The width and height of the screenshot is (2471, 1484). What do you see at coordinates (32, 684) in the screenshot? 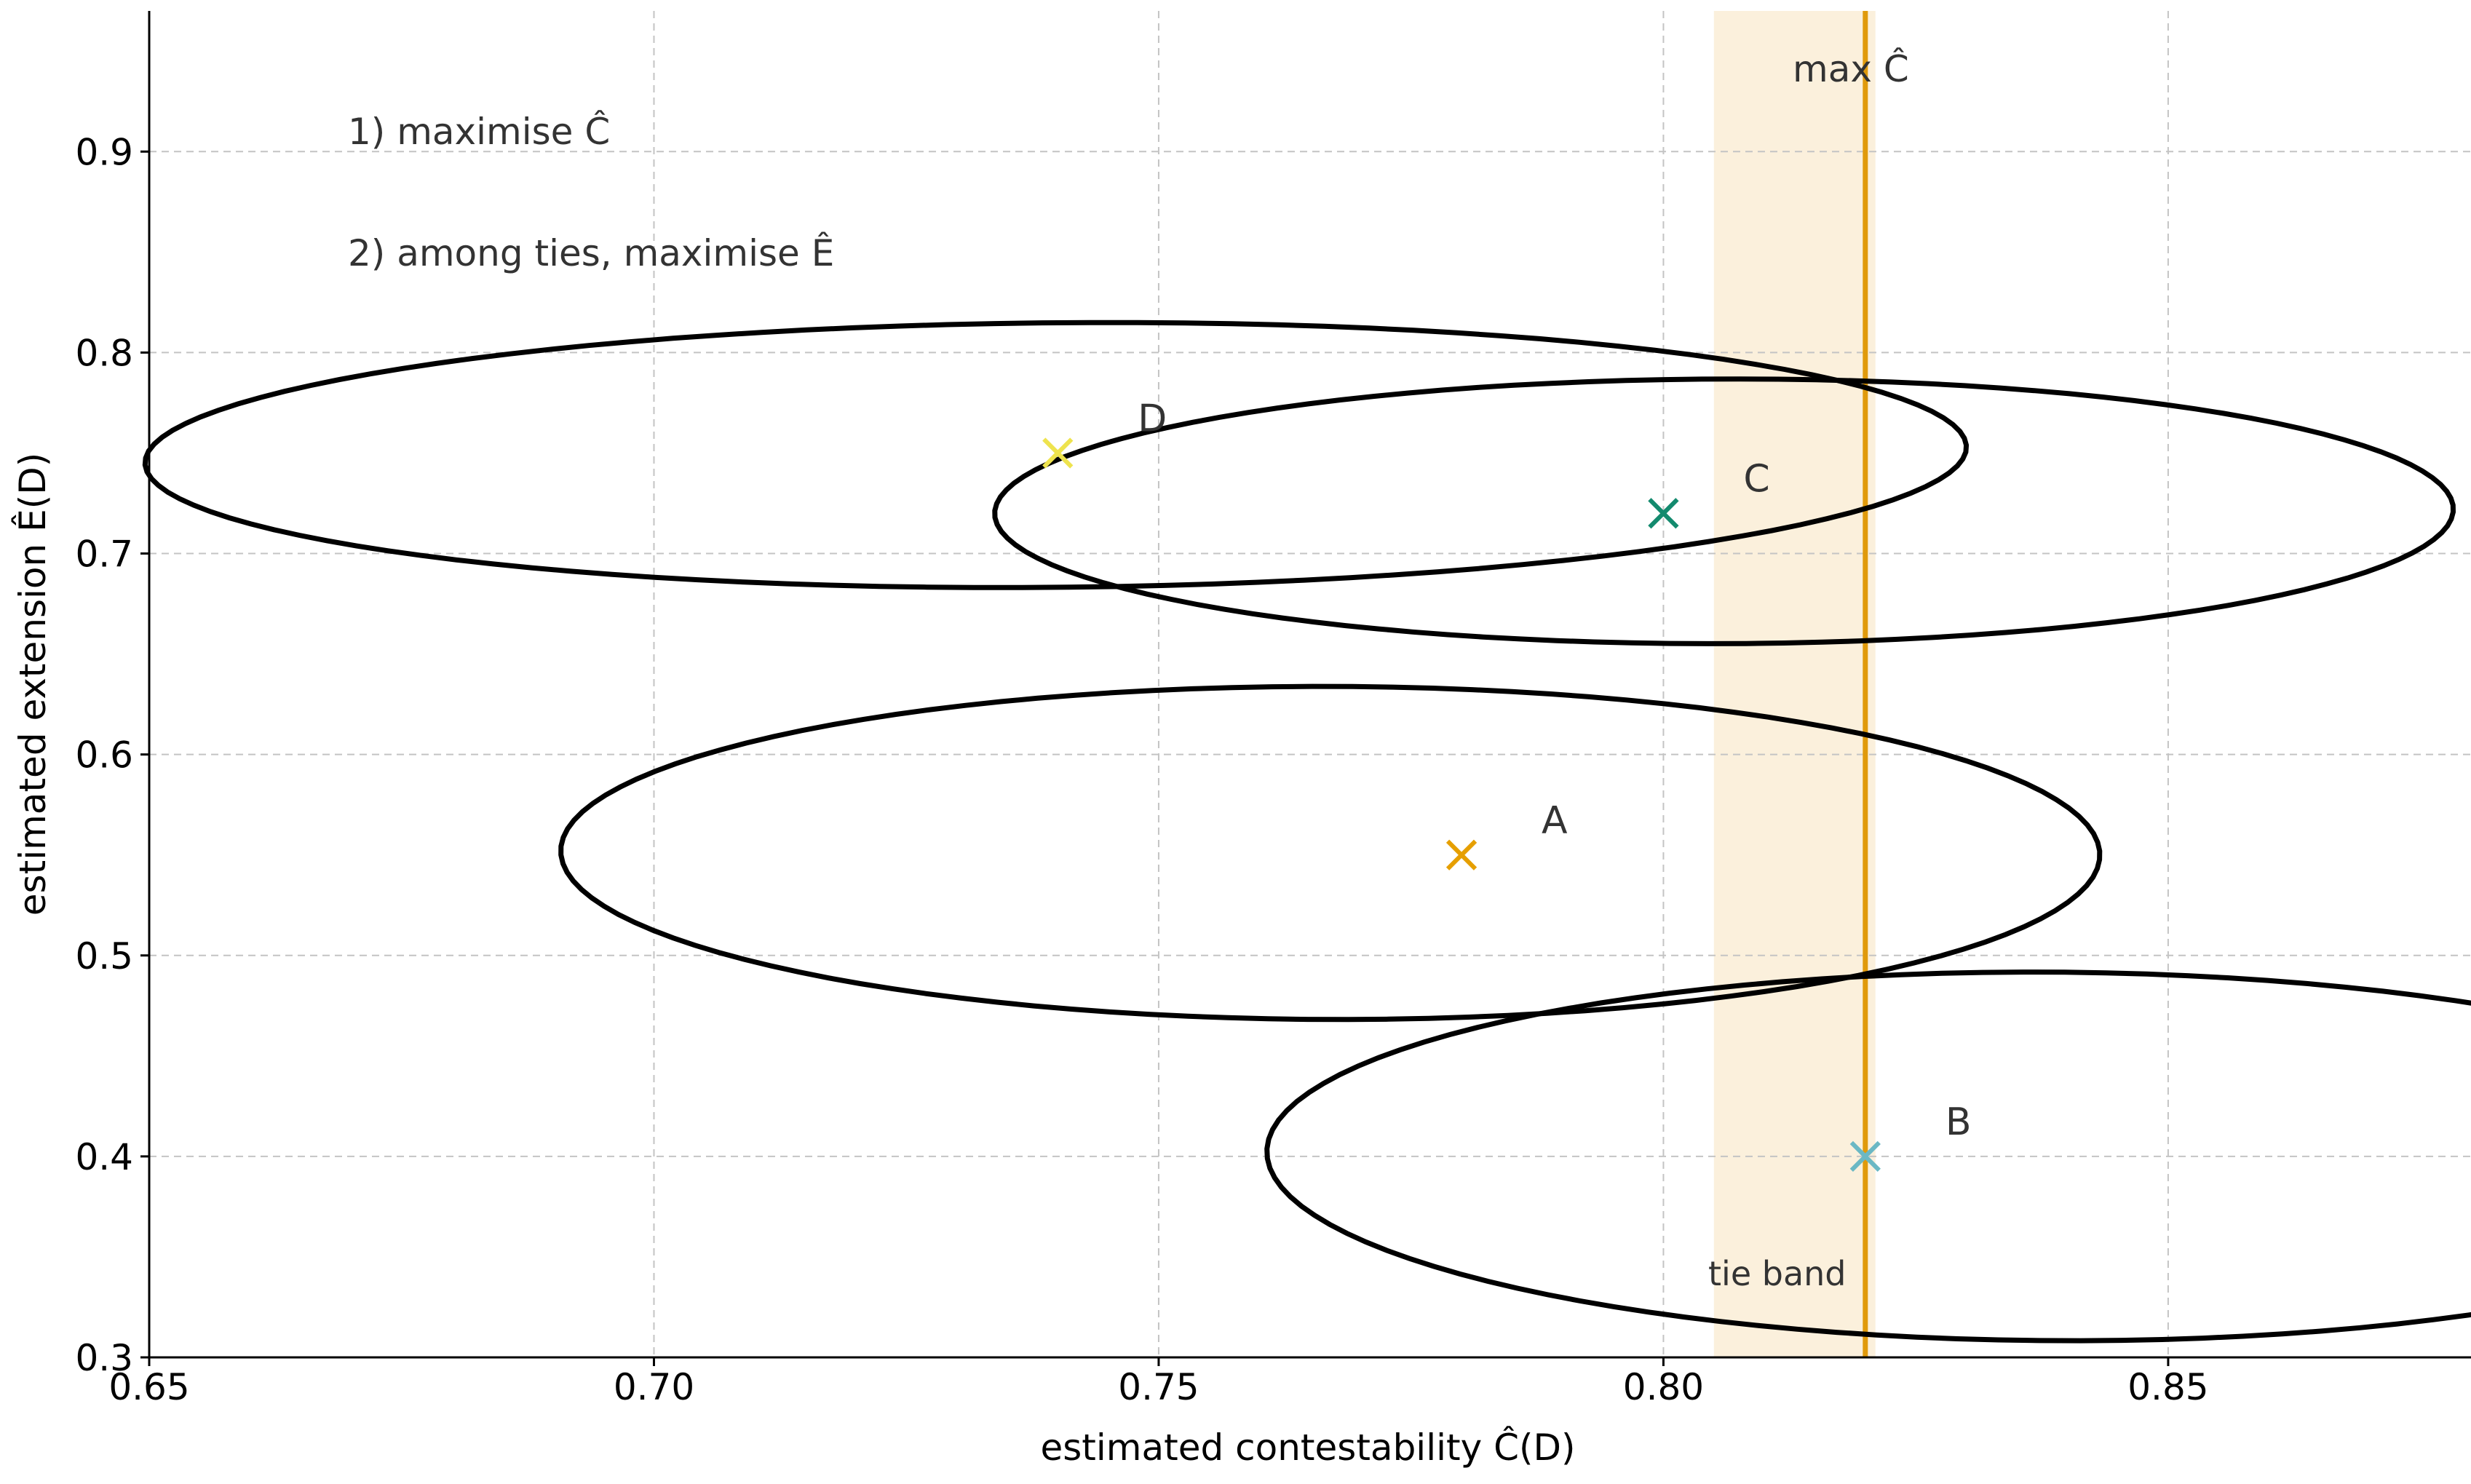
I see `y-axis-label: estimated extension Ê(D)` at bounding box center [32, 684].